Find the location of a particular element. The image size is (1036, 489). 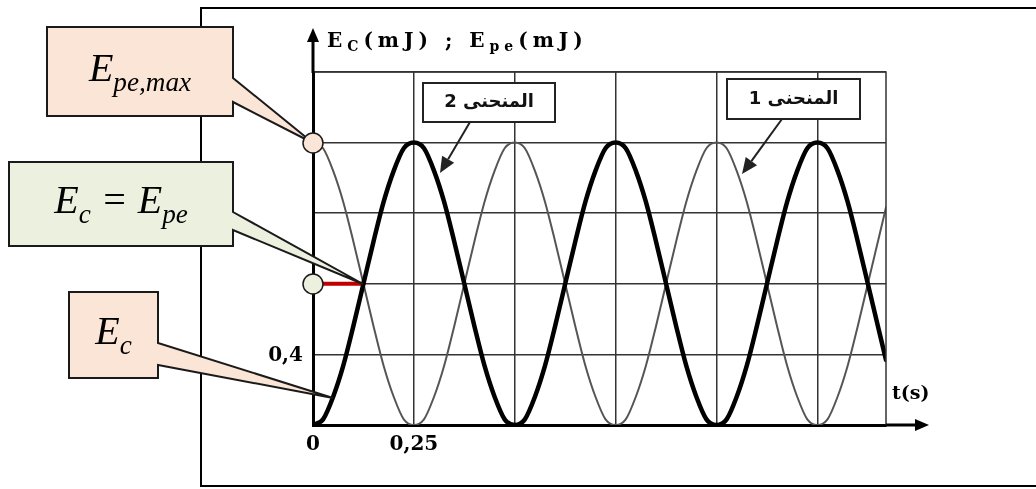

text: 0,4 is located at coordinates (285, 354).